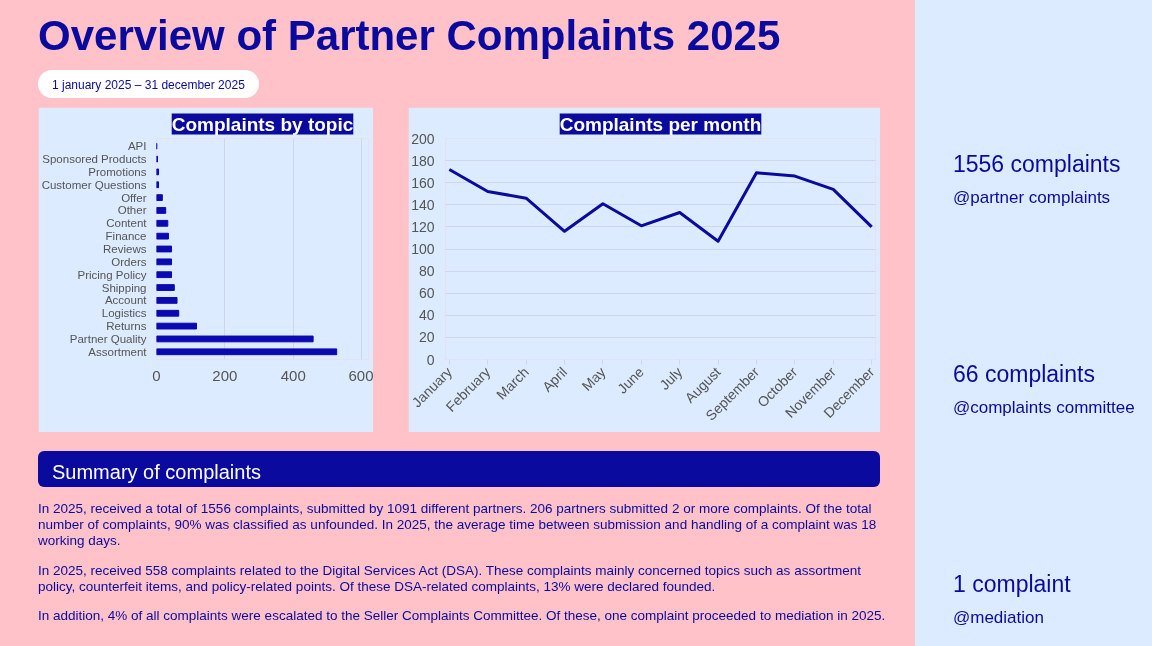 This screenshot has height=646, width=1152. I want to click on x-tick-label: 600, so click(361, 375).